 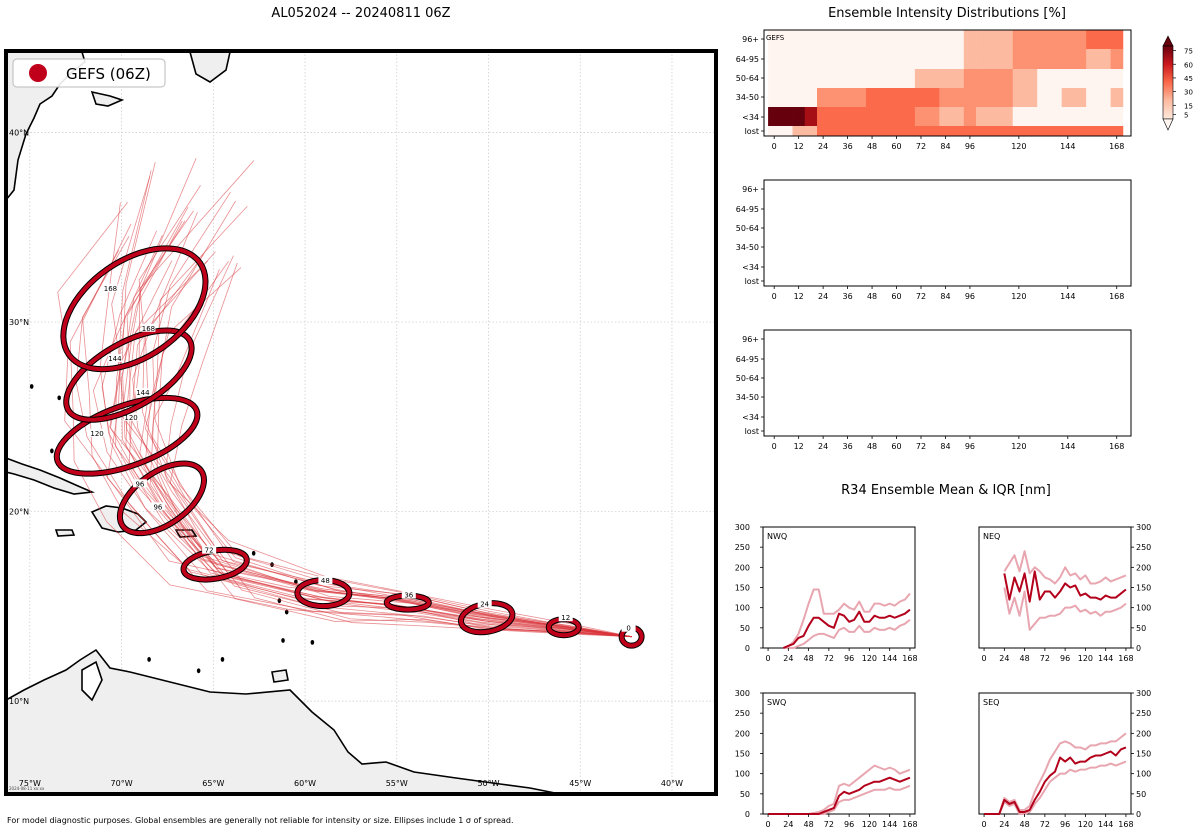 What do you see at coordinates (115, 359) in the screenshot?
I see `ellipse-label: 144` at bounding box center [115, 359].